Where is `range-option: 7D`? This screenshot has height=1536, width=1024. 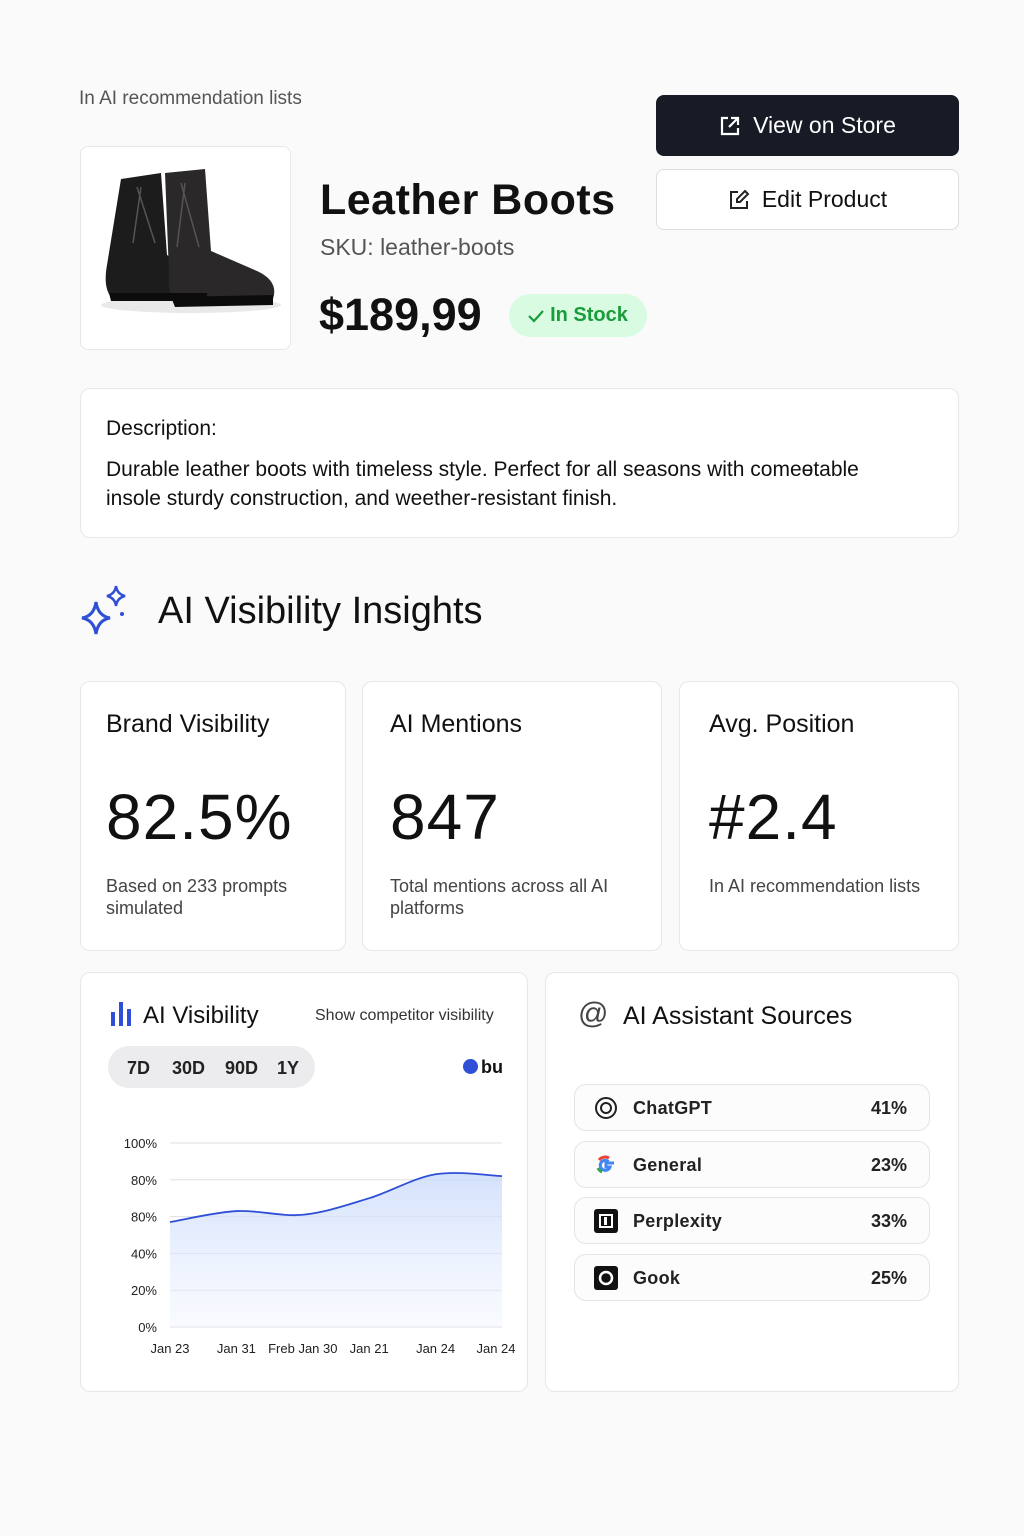
range-option: 7D is located at coordinates (139, 1068).